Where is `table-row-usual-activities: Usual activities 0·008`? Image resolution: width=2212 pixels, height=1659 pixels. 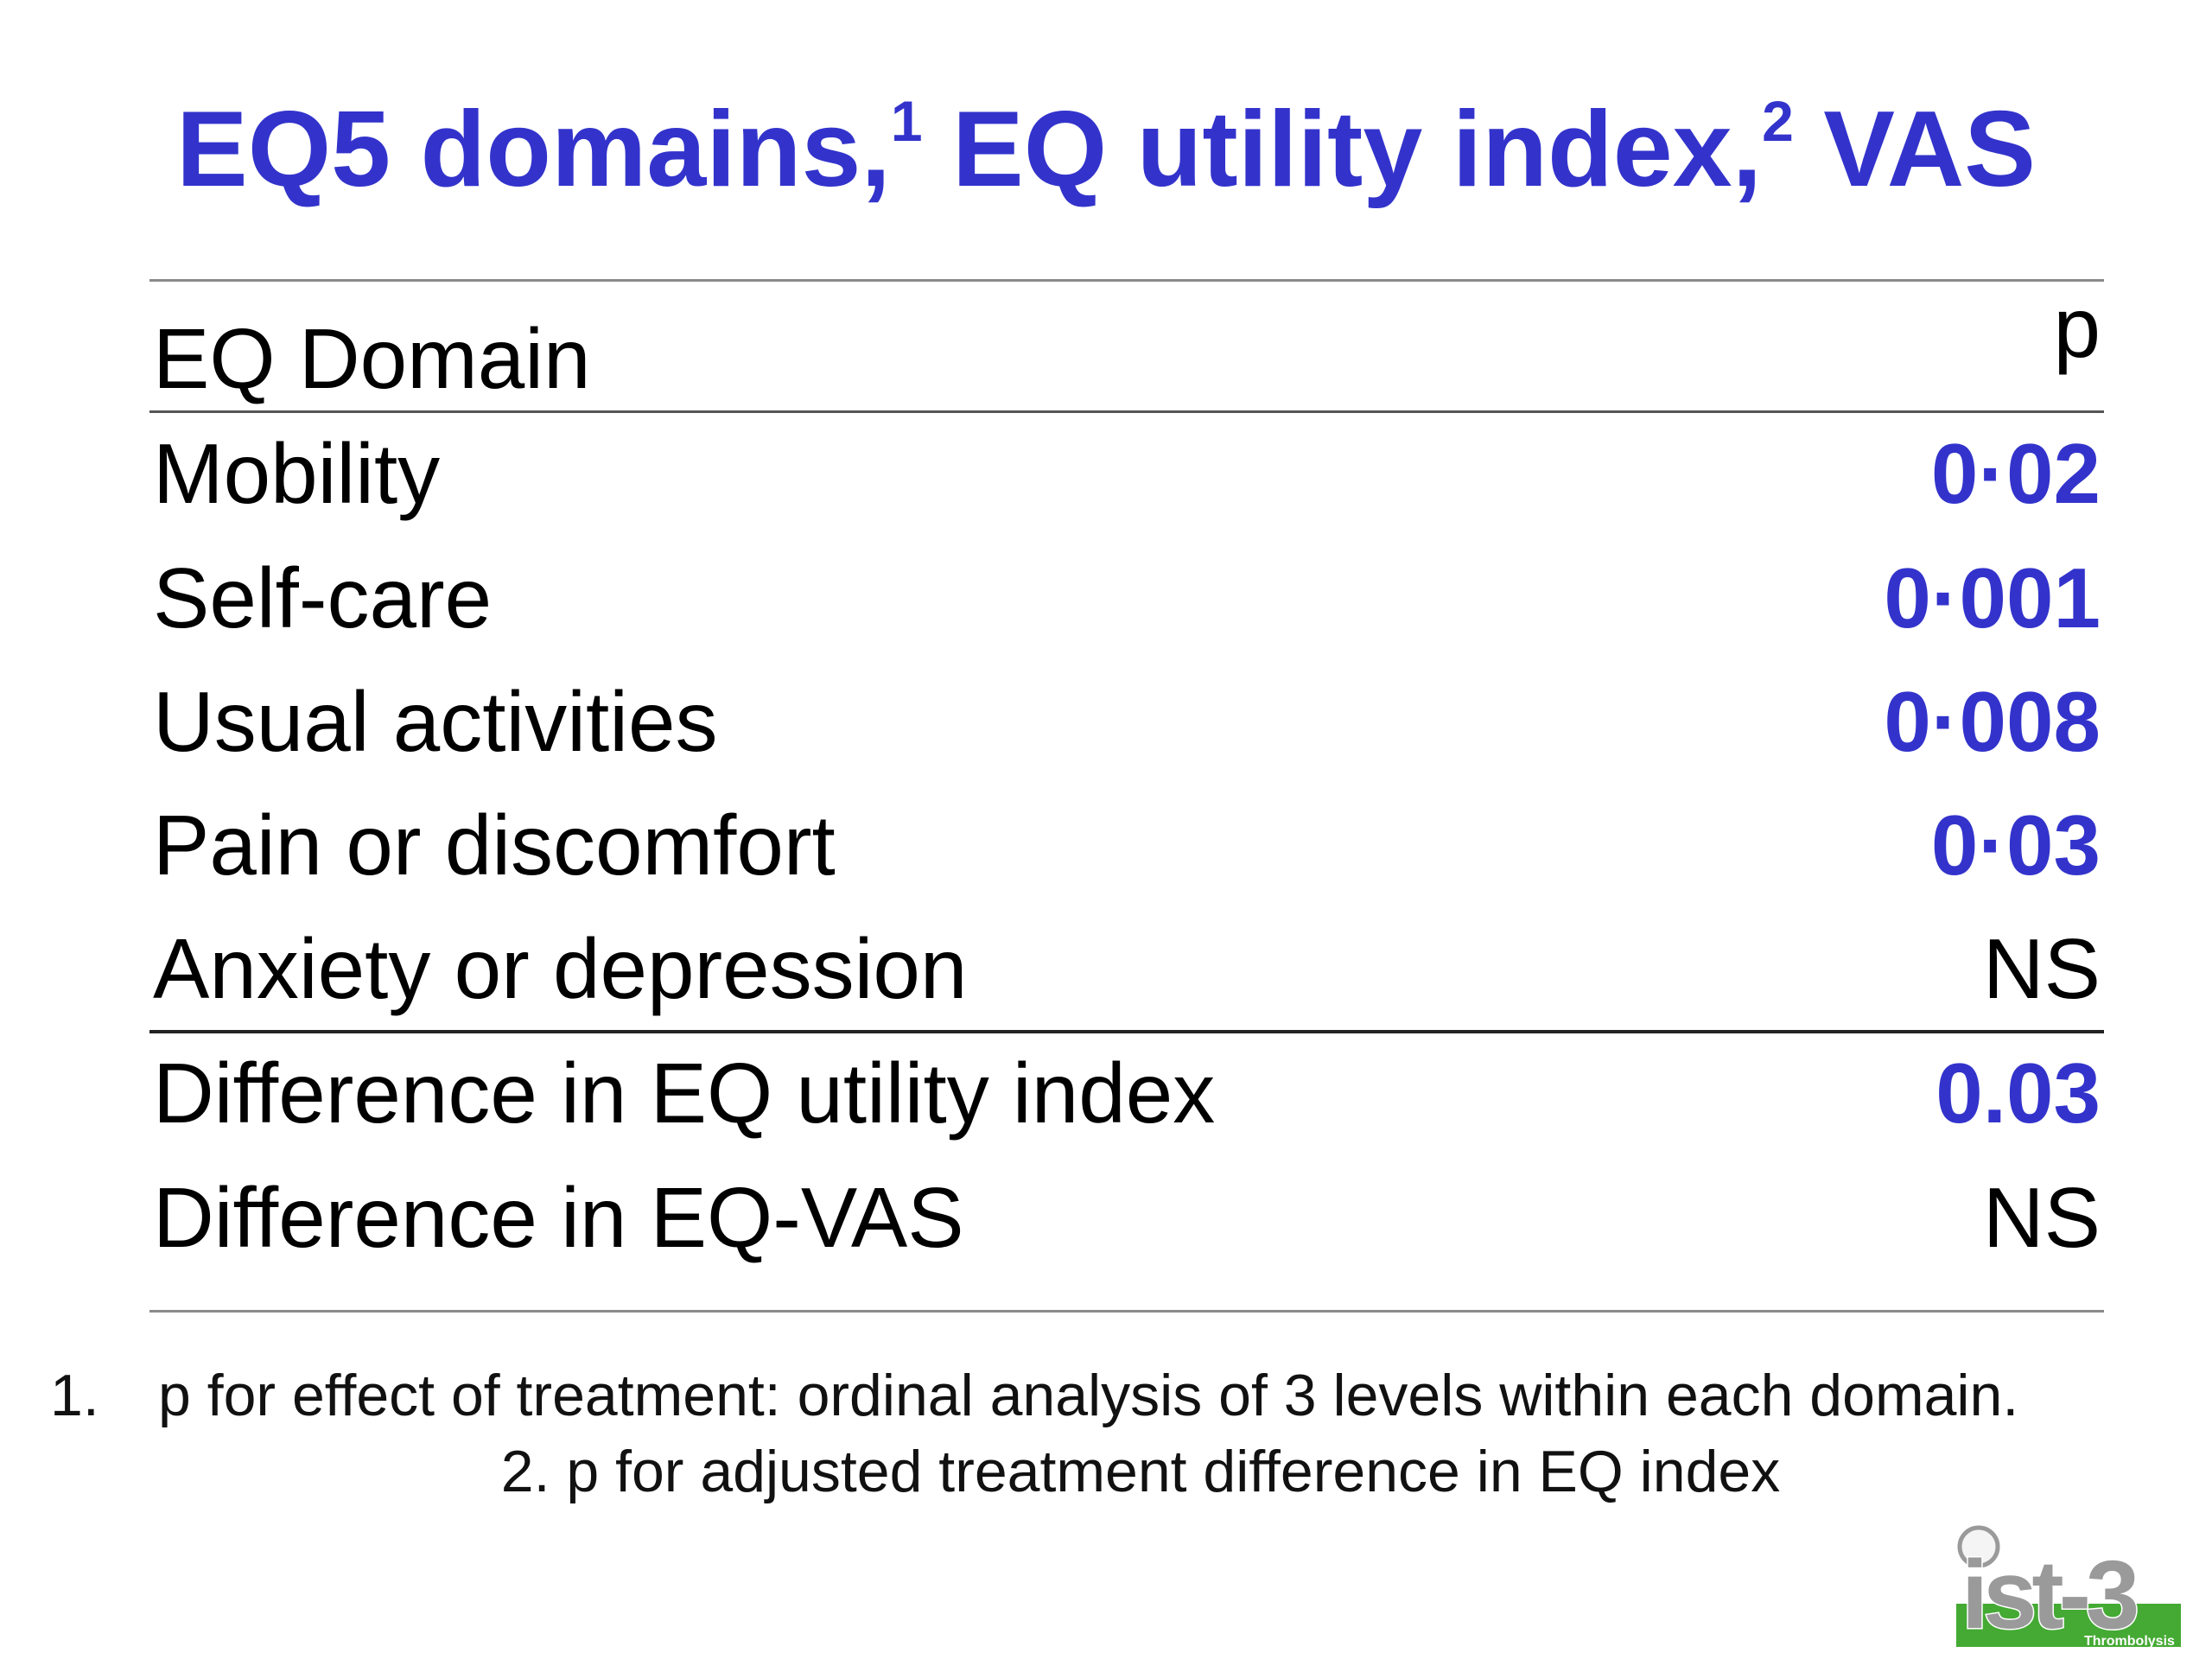
table-row-usual-activities: Usual activities 0·008 is located at coordinates (1126, 717).